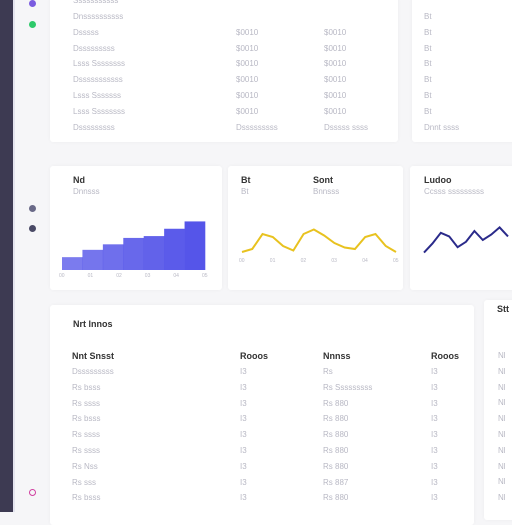  I want to click on table-header: Sssssssssss, so click(96, 2).